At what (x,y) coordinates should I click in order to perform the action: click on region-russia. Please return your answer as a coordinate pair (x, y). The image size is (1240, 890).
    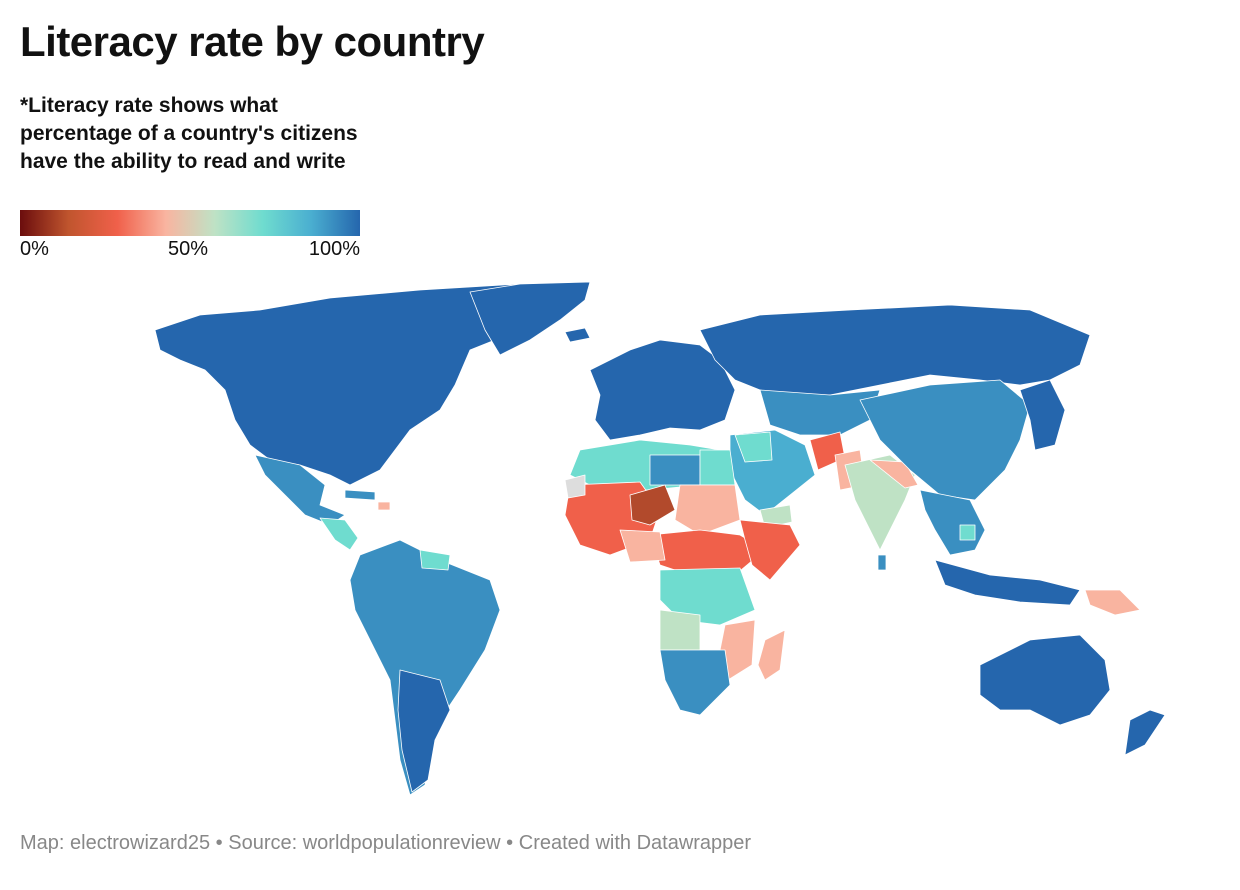
    Looking at the image, I should click on (895, 350).